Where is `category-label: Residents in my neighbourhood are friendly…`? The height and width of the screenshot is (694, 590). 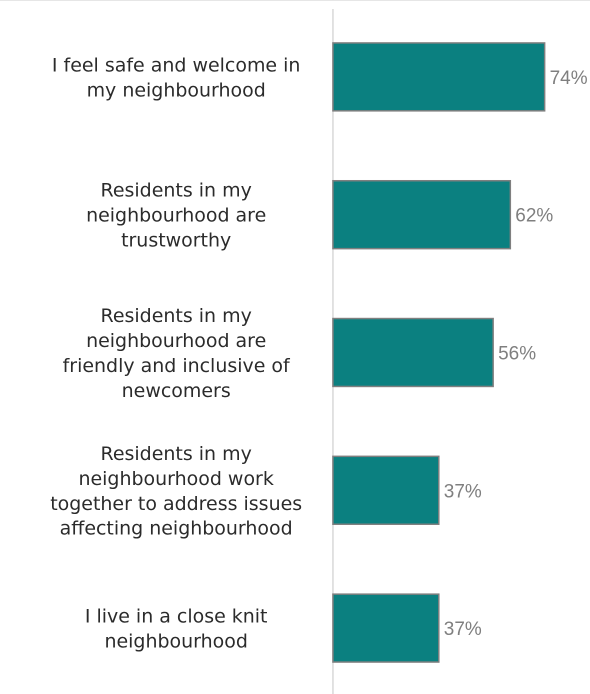
category-label: Residents in my neighbourhood are friendly… is located at coordinates (177, 353).